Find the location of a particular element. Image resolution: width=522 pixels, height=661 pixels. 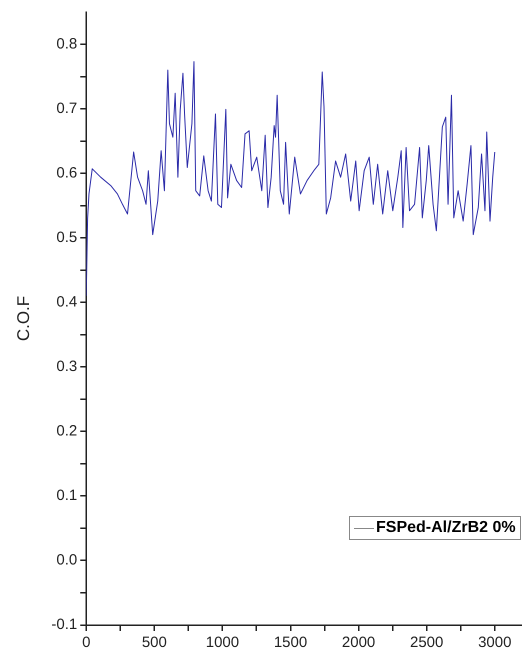

x-tick-label: 2500 is located at coordinates (427, 643).